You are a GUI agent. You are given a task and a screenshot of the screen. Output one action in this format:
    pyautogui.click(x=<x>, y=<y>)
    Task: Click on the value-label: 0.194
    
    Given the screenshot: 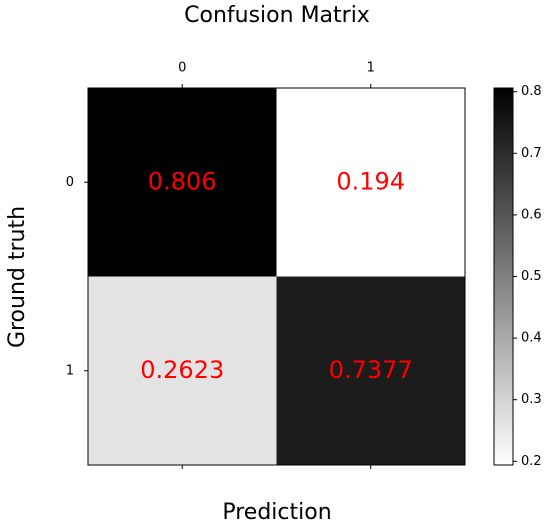 What is the action you would take?
    pyautogui.click(x=370, y=181)
    